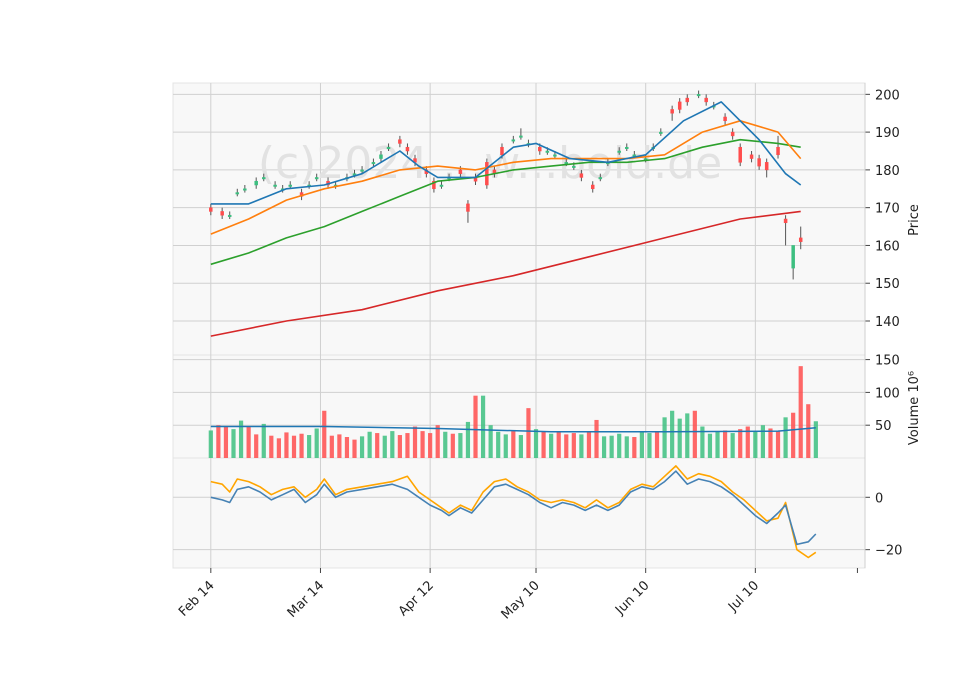  I want to click on x-tick-label: Mar 14, so click(306, 599).